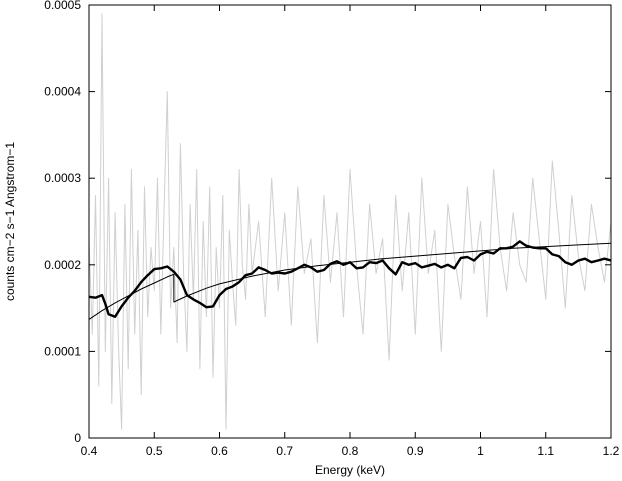 The image size is (622, 481). I want to click on x-tick-label: 0.5, so click(154, 451).